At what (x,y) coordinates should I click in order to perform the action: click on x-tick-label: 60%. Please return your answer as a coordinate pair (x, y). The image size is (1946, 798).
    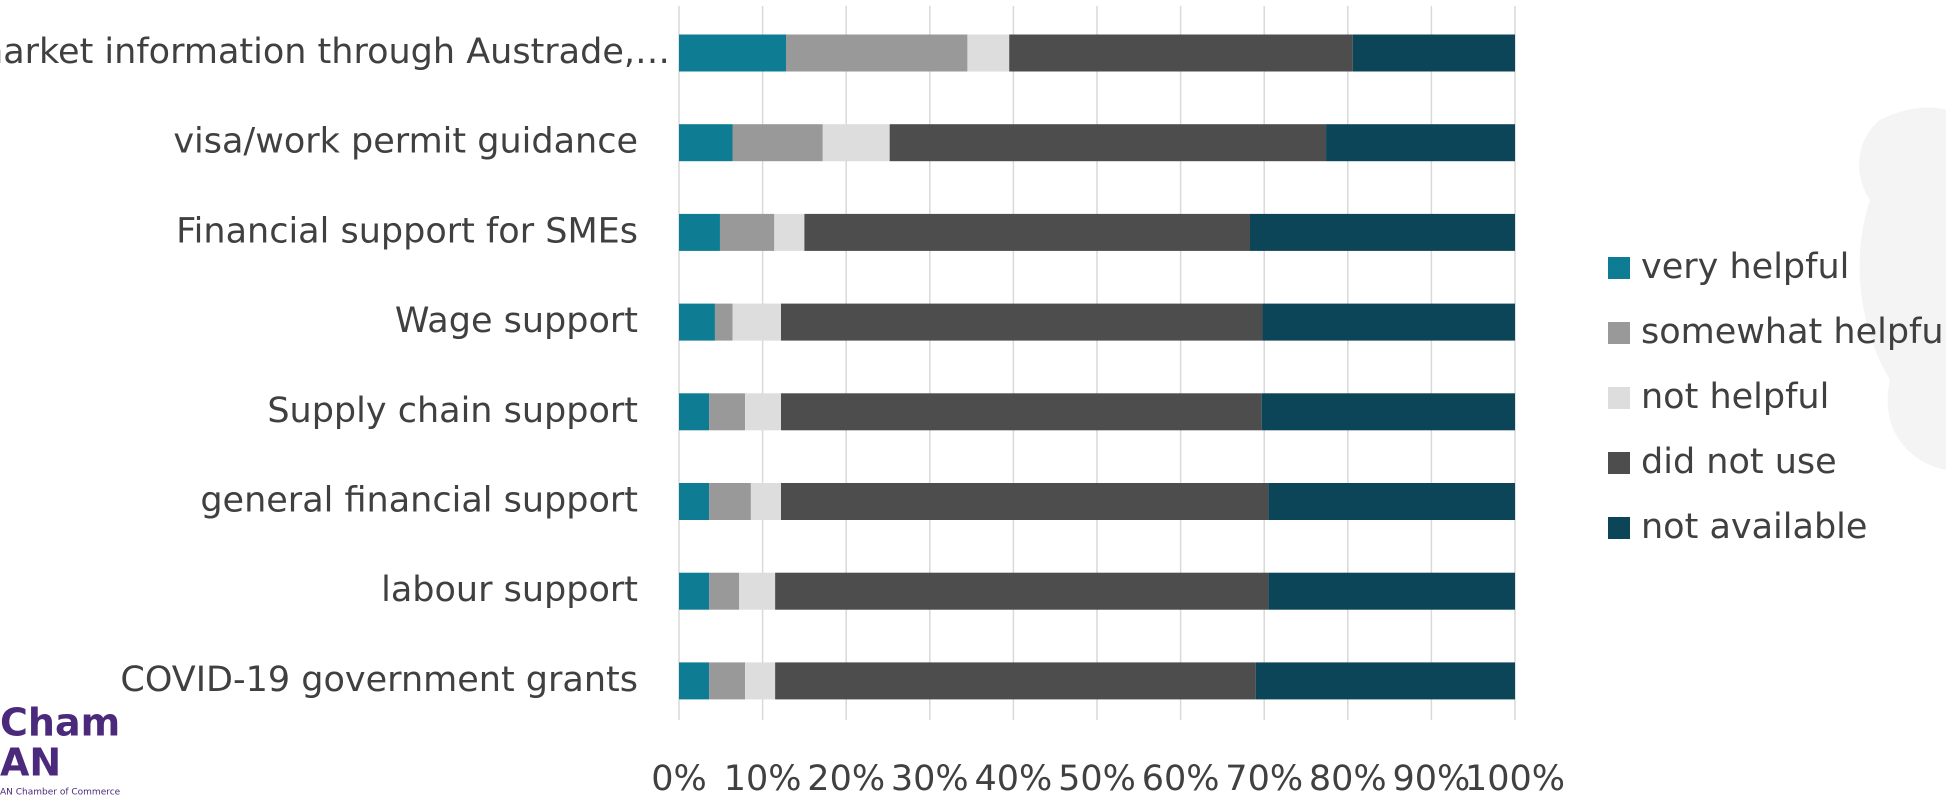
    Looking at the image, I should click on (1181, 778).